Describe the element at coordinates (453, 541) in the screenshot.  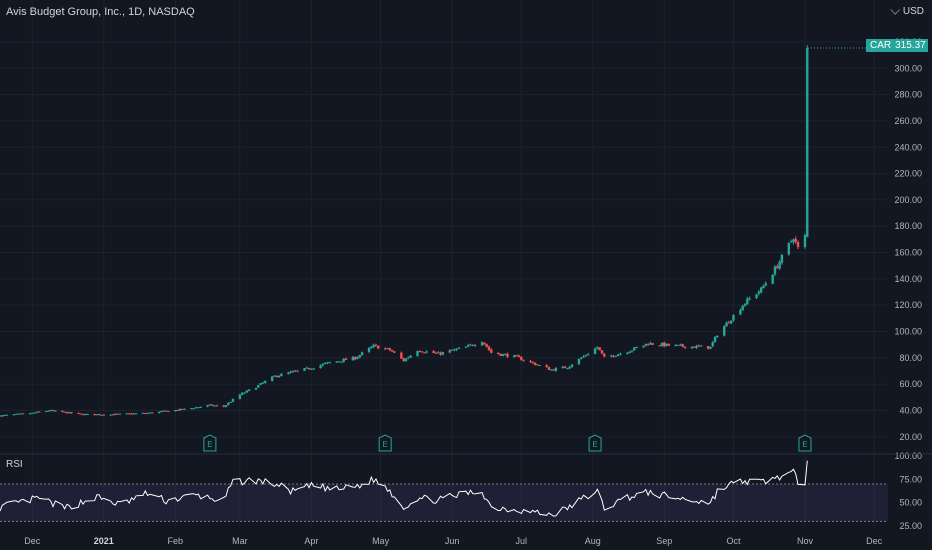
I see `time-axis: Dec 2021 Feb Mar Apr May Jun Jul Aug Sep Oct Nov Dec` at that location.